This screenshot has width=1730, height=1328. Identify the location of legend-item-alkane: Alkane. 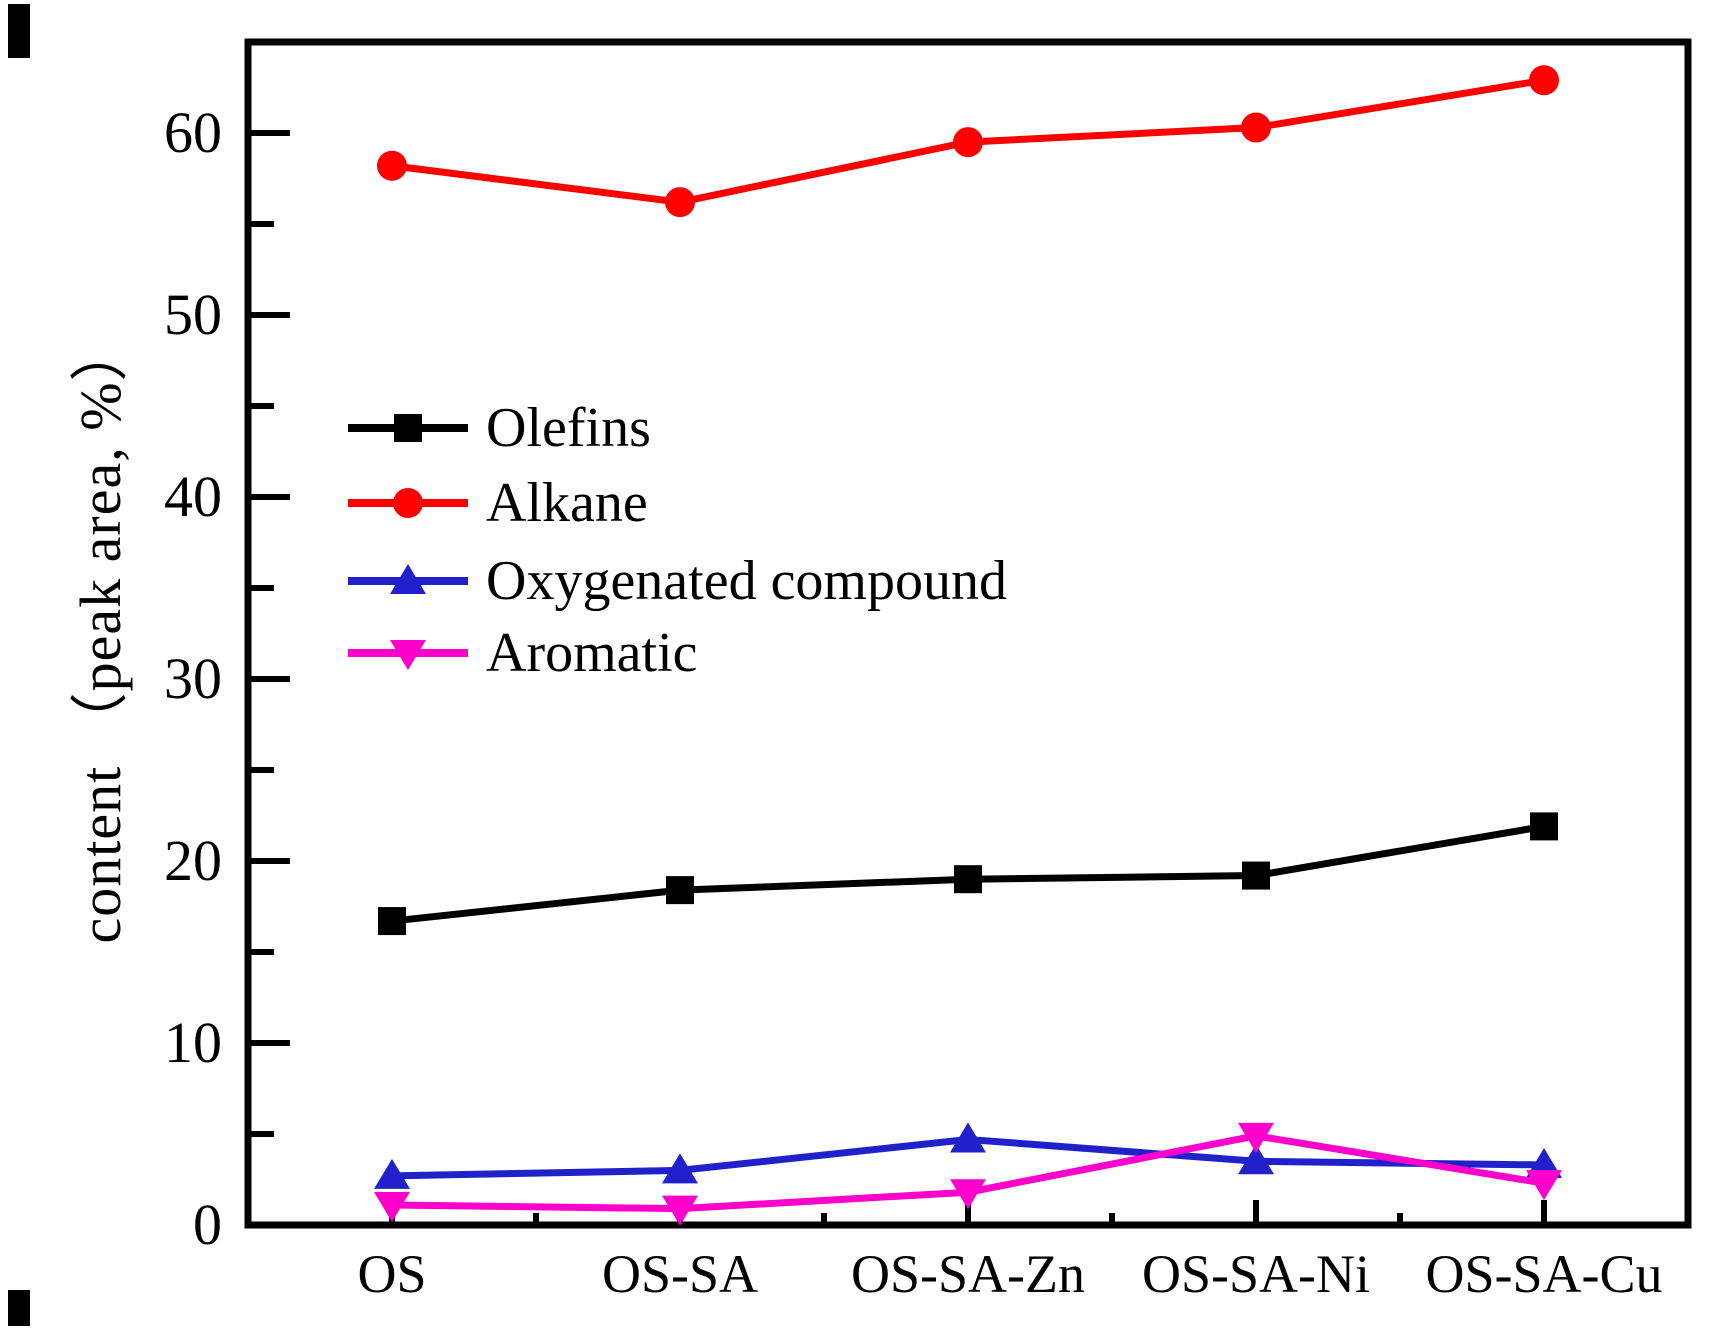
(498, 503).